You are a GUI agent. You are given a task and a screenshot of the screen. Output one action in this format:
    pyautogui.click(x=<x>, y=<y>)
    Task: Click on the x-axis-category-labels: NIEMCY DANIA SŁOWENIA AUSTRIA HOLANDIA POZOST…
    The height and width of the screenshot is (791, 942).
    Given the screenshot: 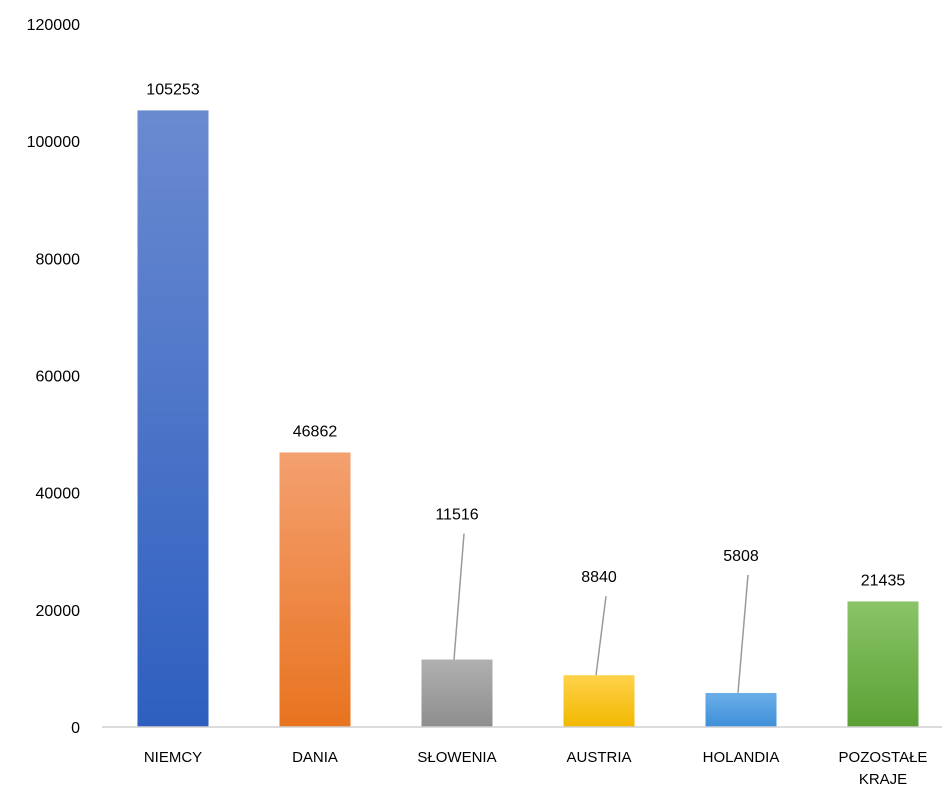 What is the action you would take?
    pyautogui.click(x=536, y=768)
    